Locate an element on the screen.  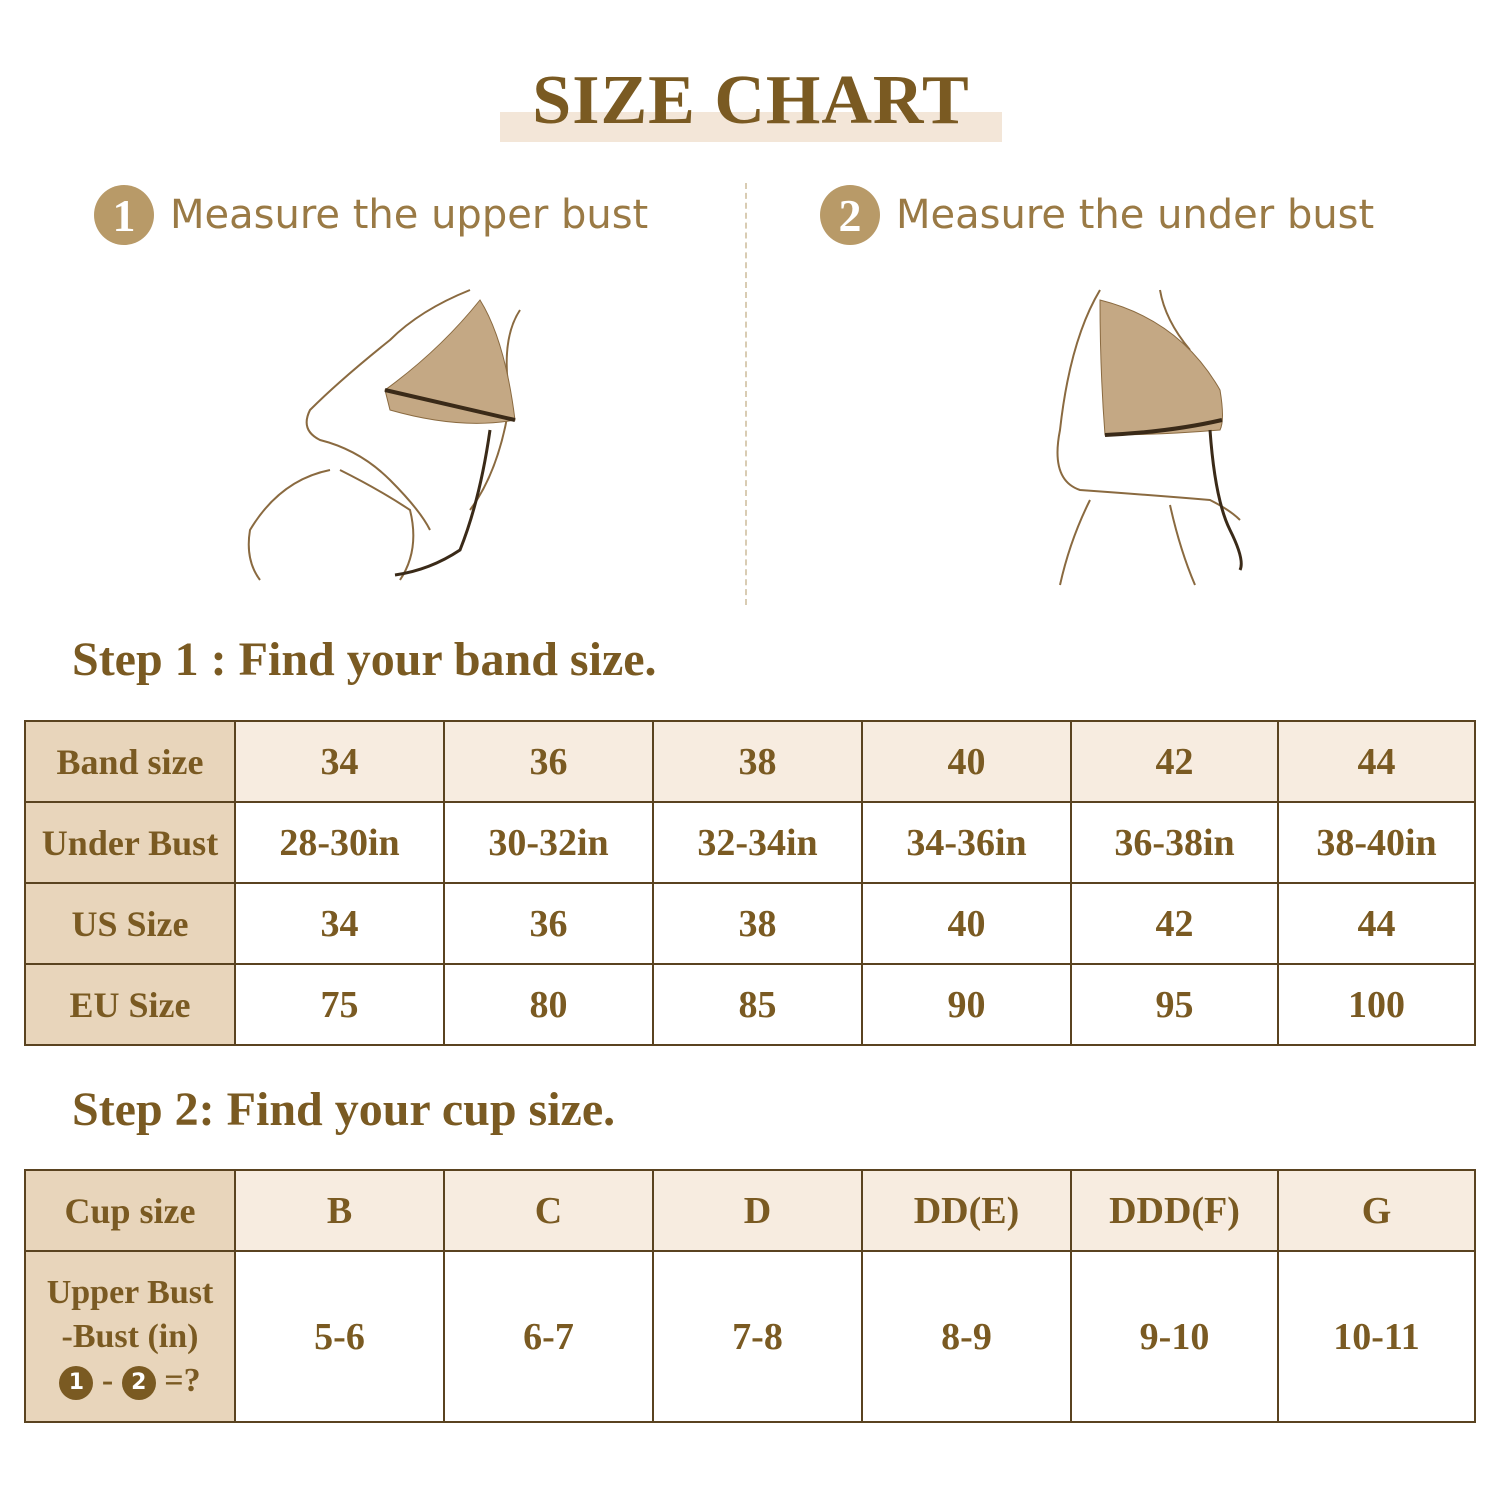
cell: 85 is located at coordinates (757, 1004).